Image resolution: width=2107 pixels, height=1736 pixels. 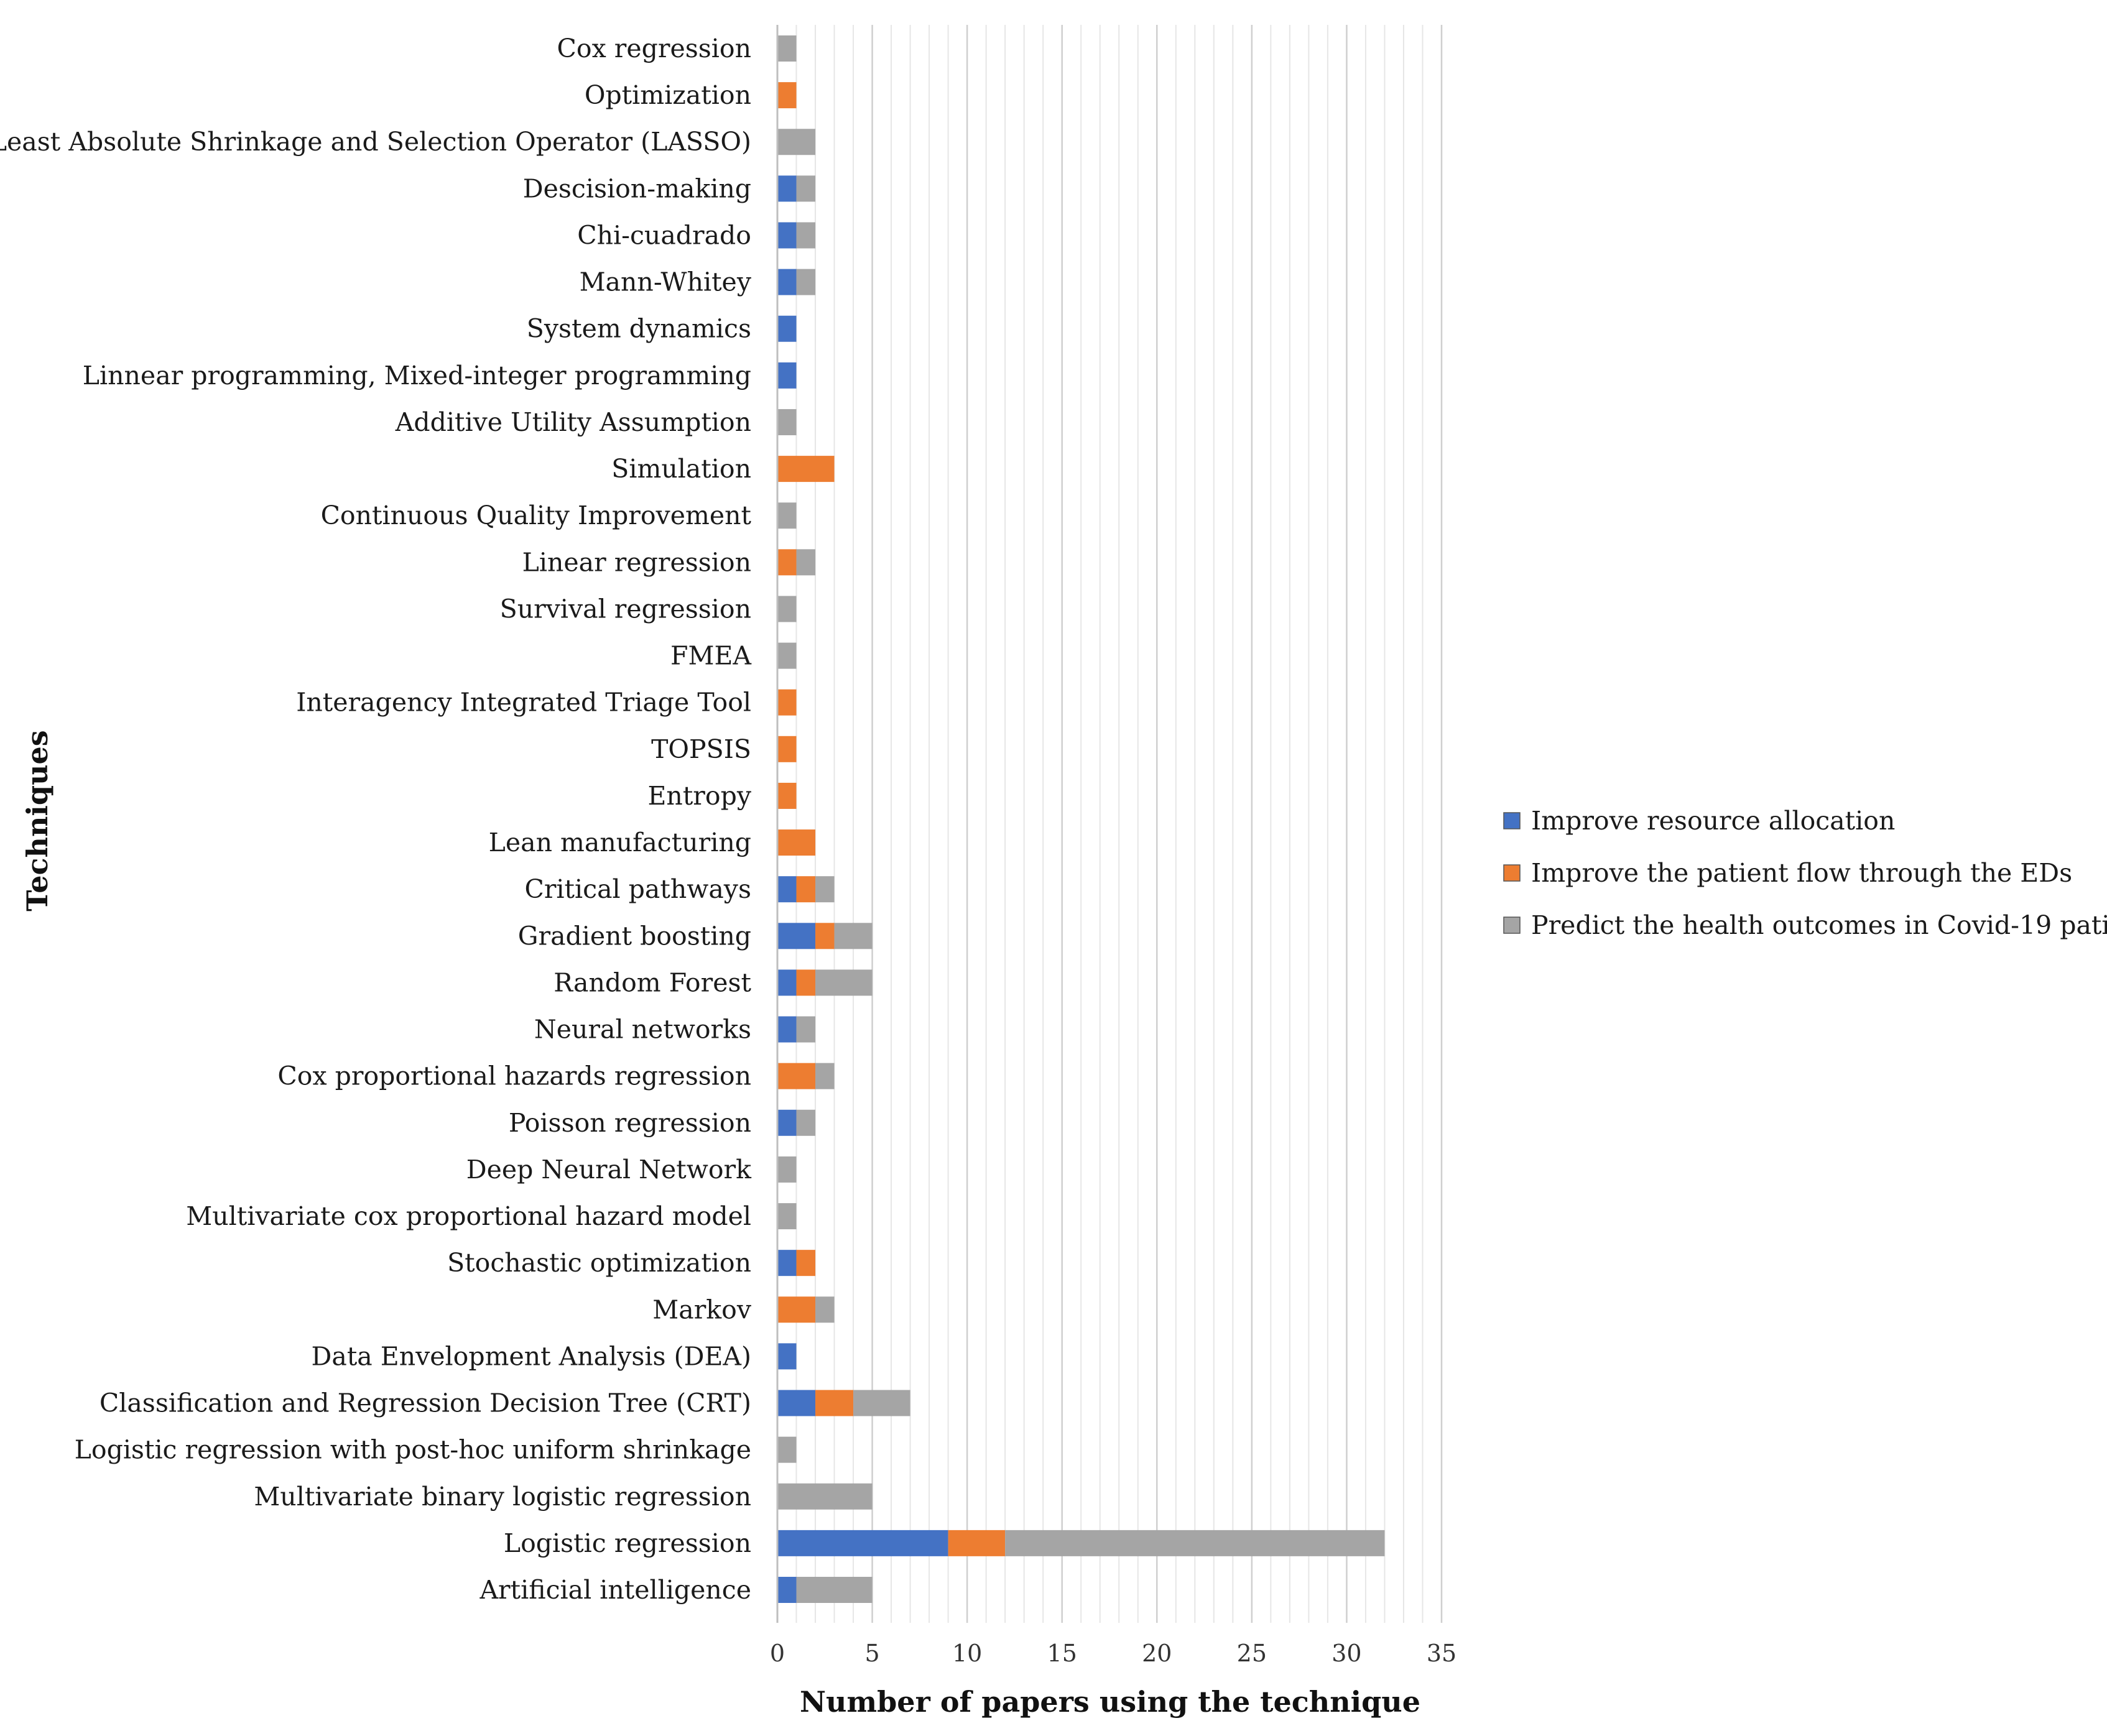 I want to click on legend-label-0: Improve resource allocation, so click(x=1713, y=821).